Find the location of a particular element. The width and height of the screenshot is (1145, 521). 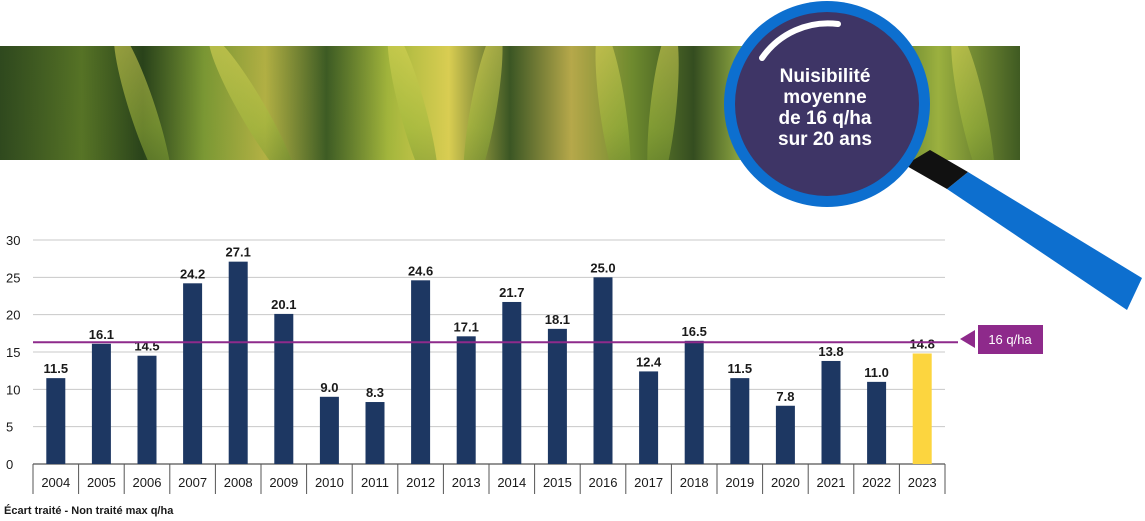

y-tick-label: 10 is located at coordinates (13, 389).